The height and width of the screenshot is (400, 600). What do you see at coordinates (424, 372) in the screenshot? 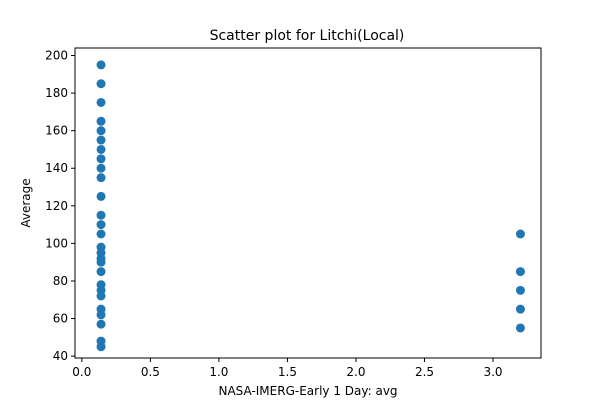
I see `x-tick-label: 2.5` at bounding box center [424, 372].